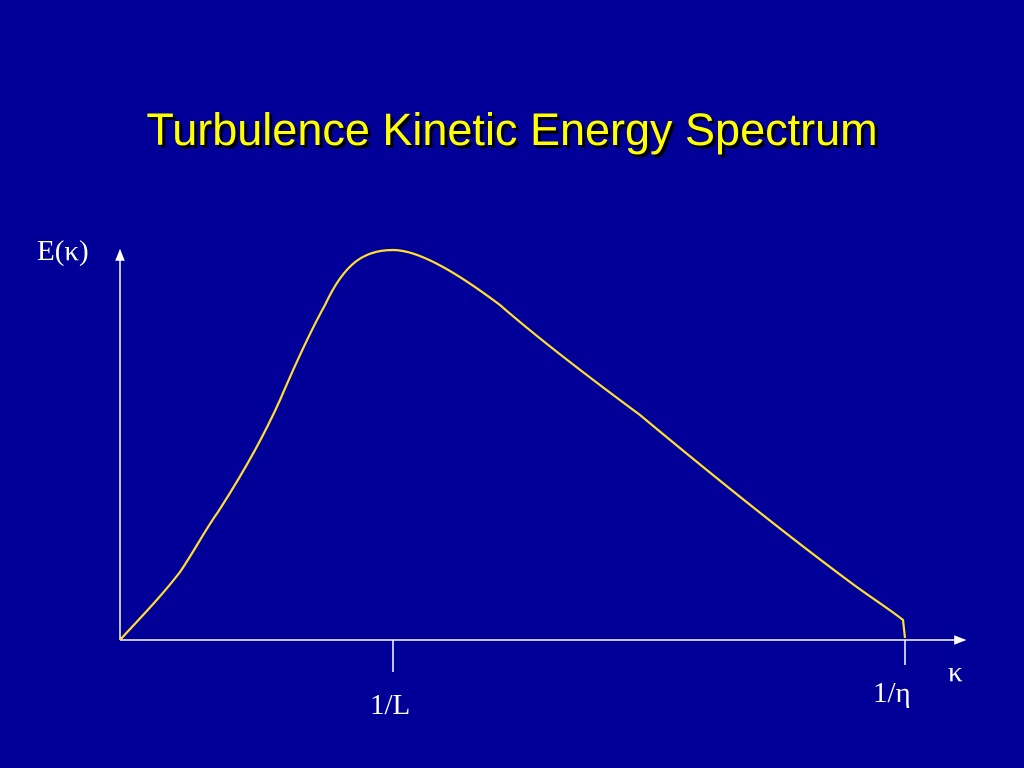 This screenshot has height=768, width=1024. I want to click on y-axis-label: E(κ), so click(63, 251).